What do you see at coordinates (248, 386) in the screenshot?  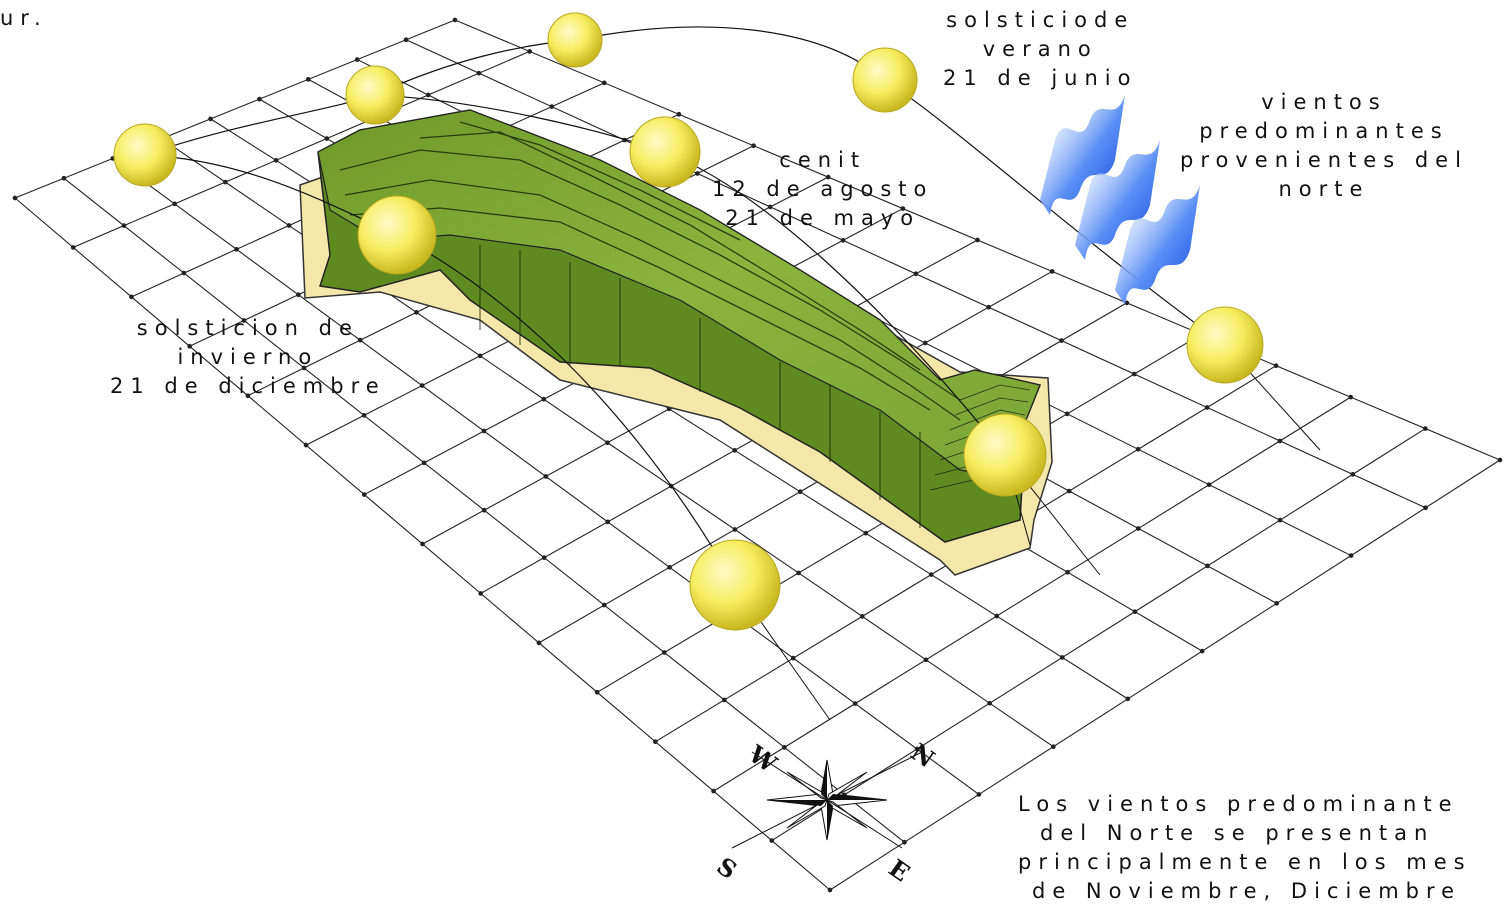 I see `label-line: 21 de diciembre` at bounding box center [248, 386].